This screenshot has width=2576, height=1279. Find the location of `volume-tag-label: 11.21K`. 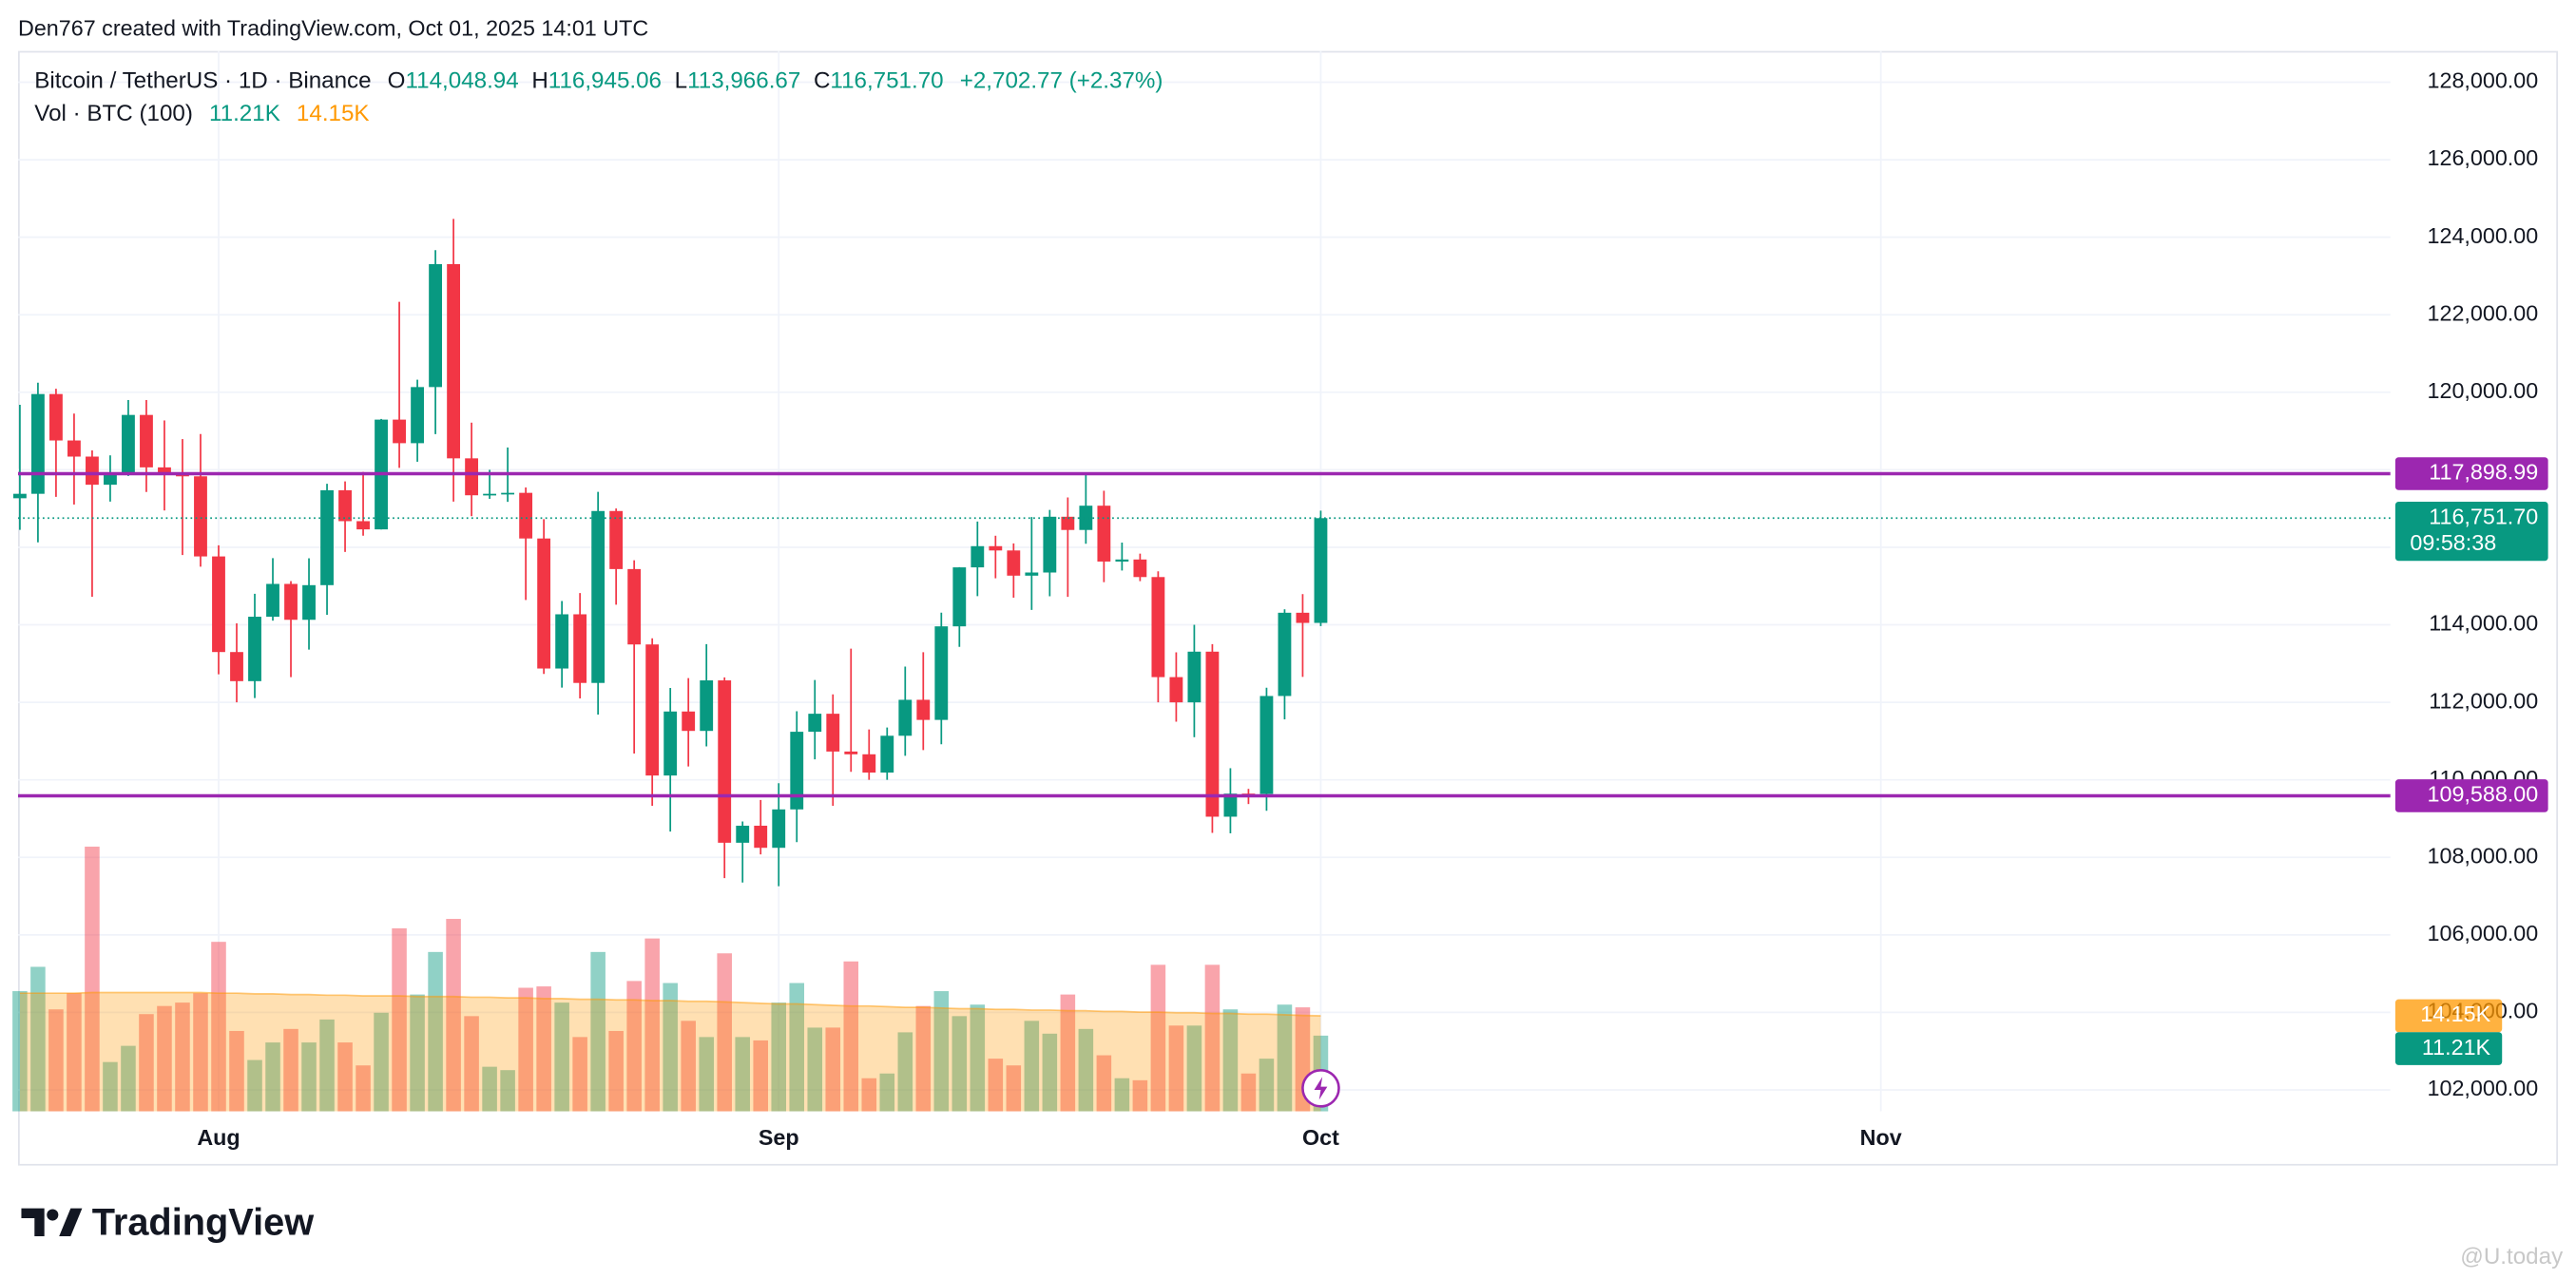

volume-tag-label: 11.21K is located at coordinates (2456, 1047).